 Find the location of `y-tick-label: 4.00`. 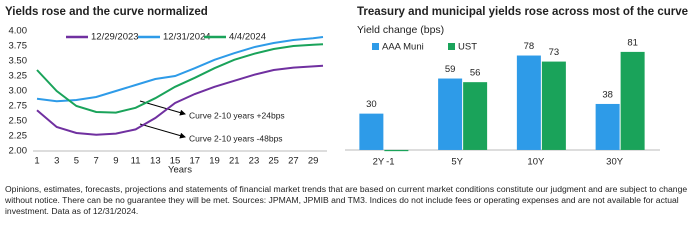

y-tick-label: 4.00 is located at coordinates (18, 31).